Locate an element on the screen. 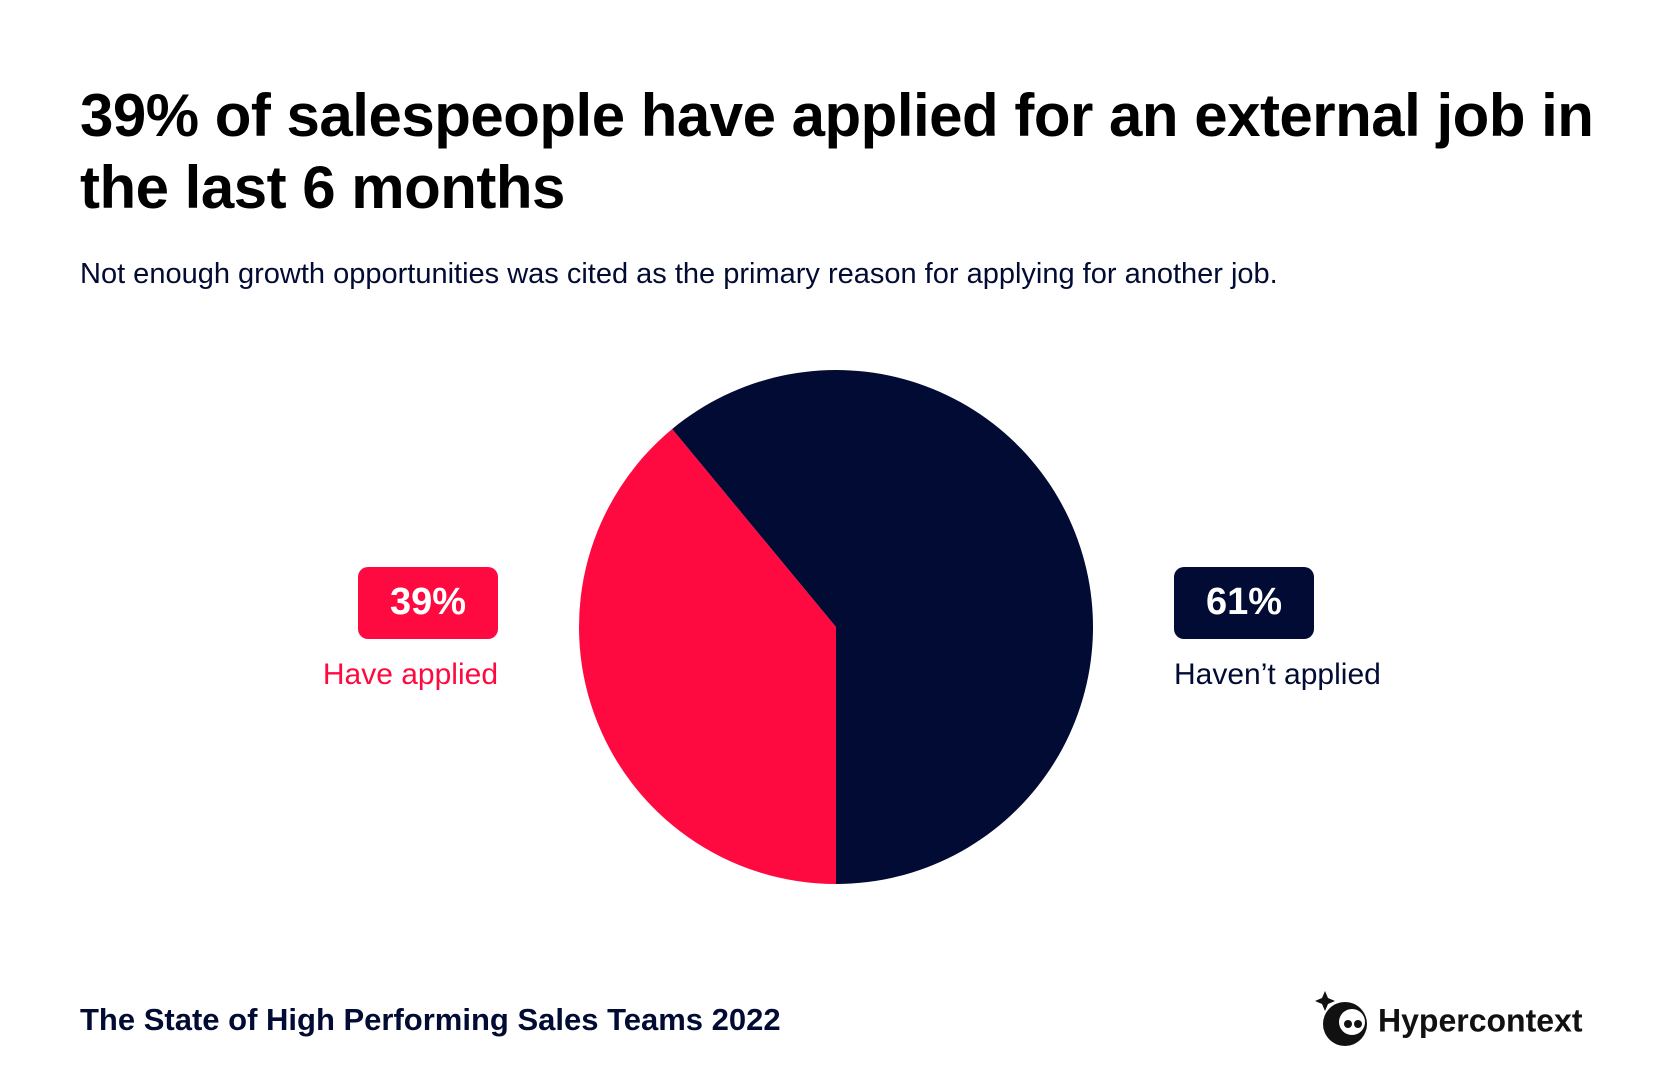 The image size is (1664, 1090). brand-name: Hypercontext is located at coordinates (1480, 1020).